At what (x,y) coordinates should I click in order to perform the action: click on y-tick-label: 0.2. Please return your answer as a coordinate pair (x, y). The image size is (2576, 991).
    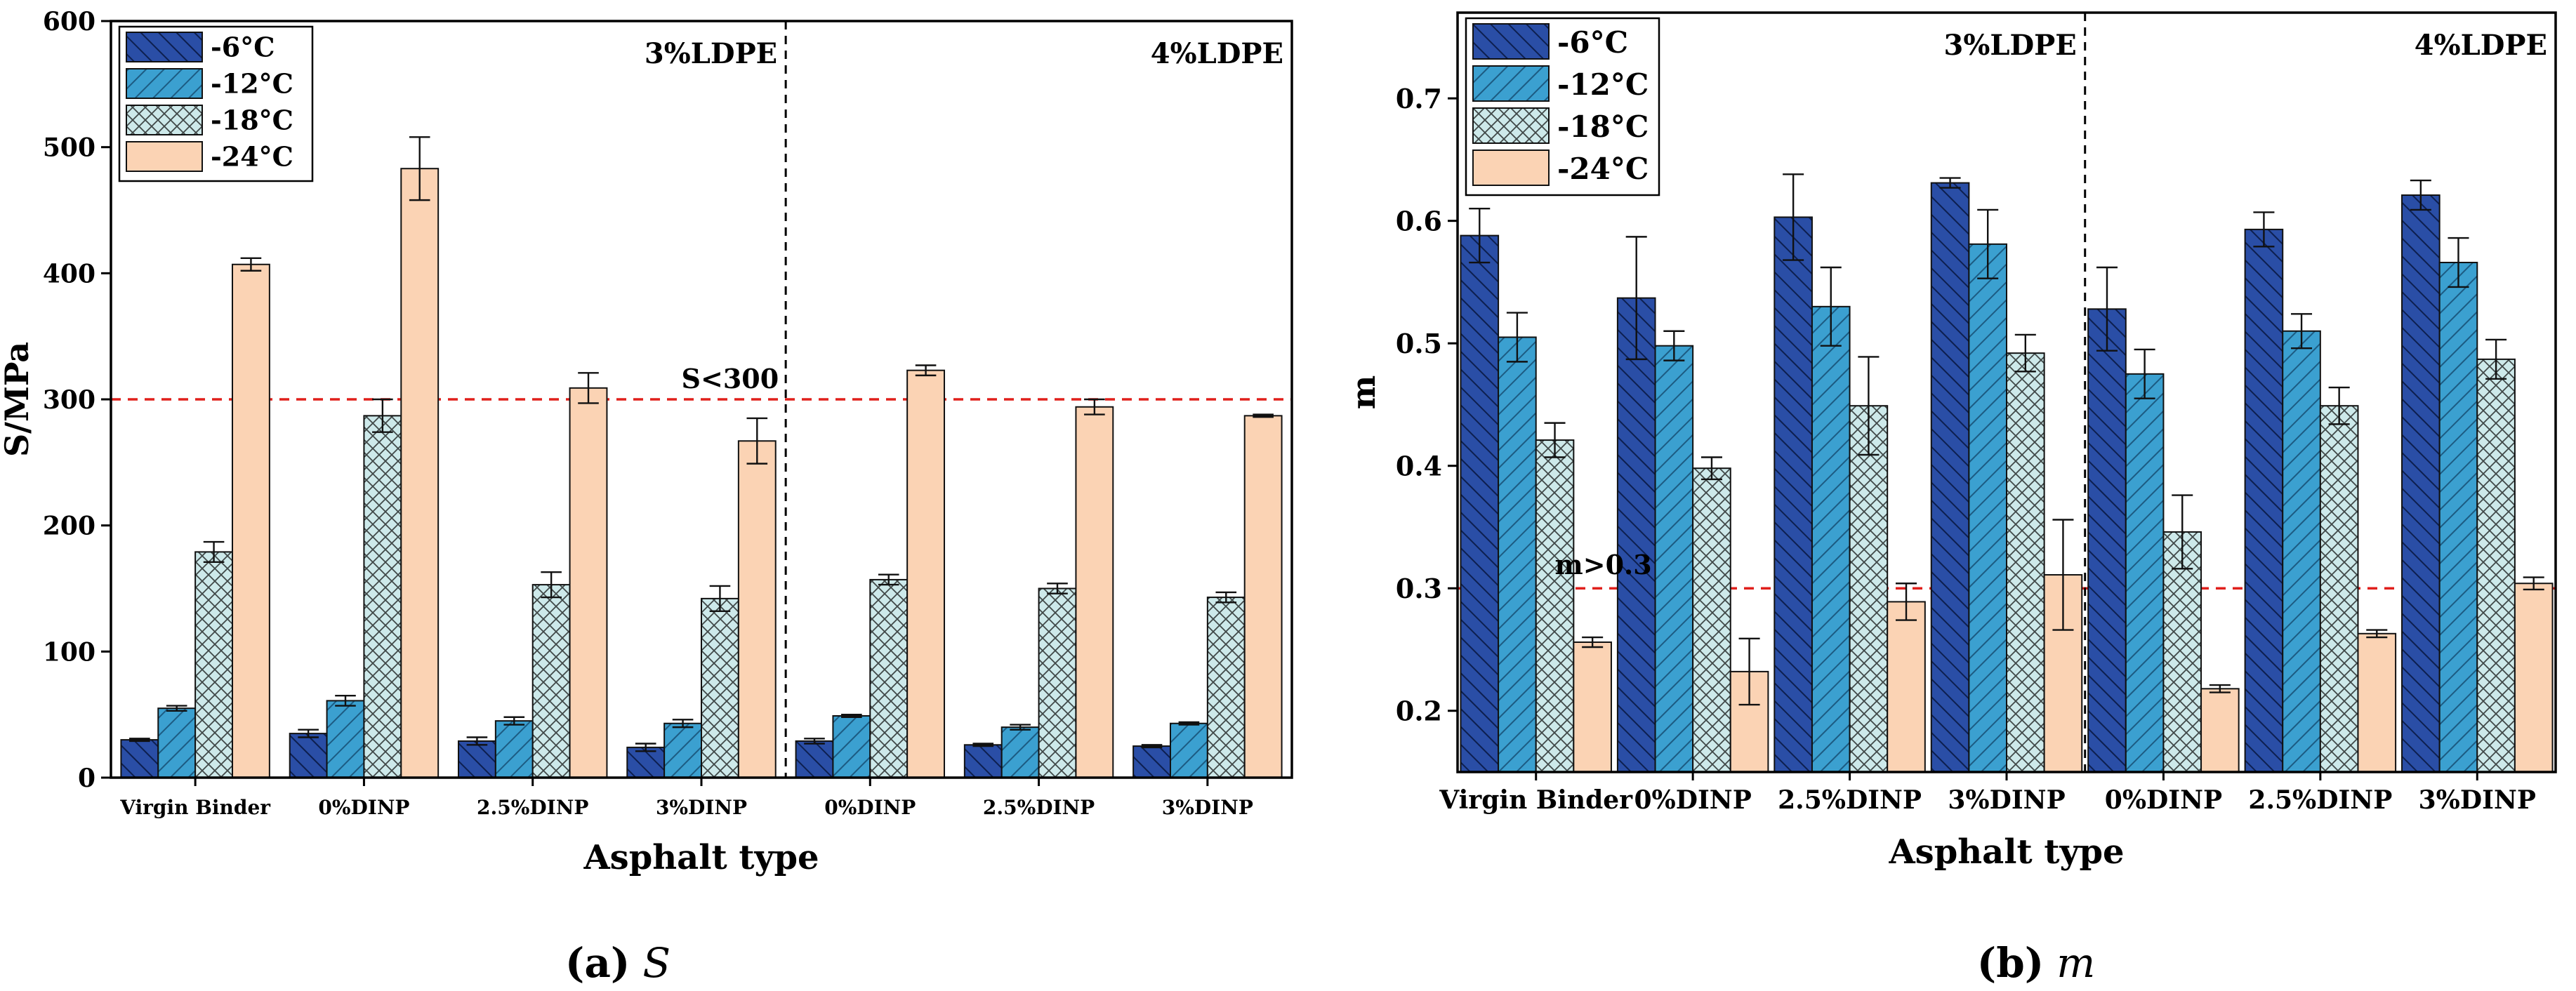
    Looking at the image, I should click on (1419, 711).